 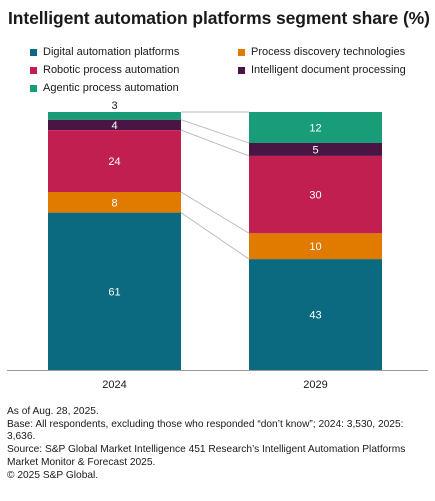 I want to click on data-label: 24, so click(x=114, y=162).